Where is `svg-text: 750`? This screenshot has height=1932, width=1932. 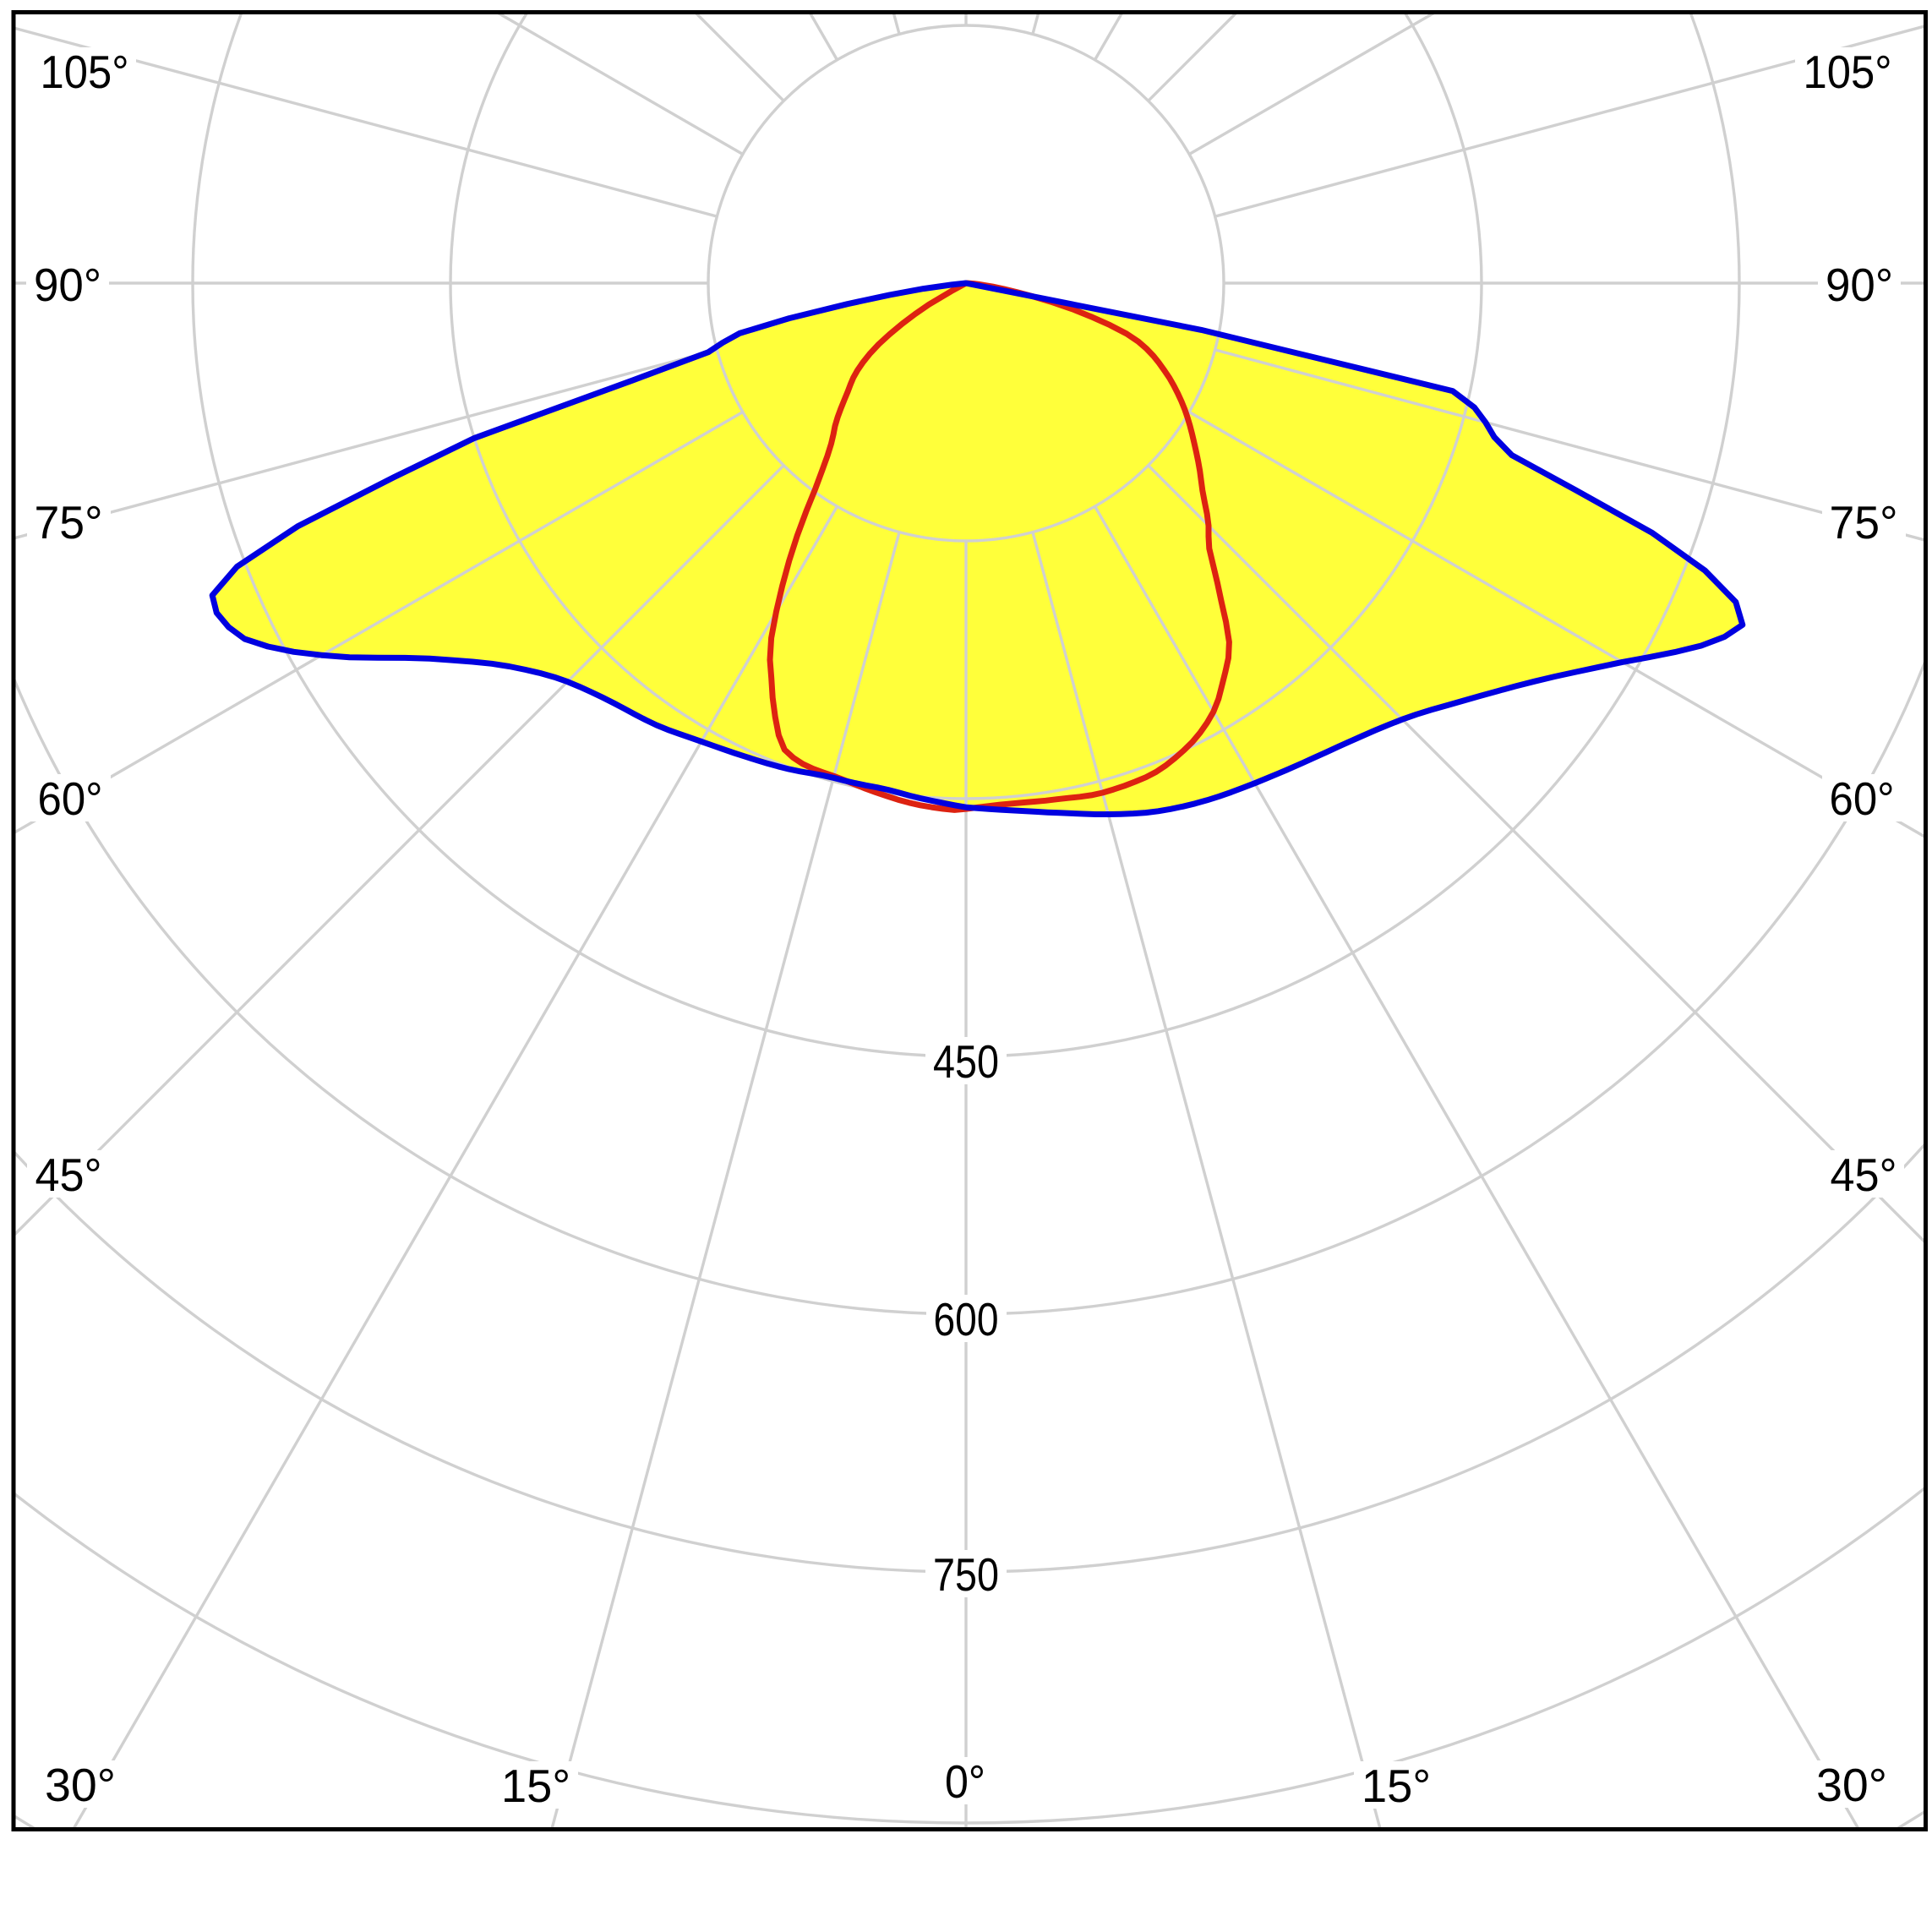
svg-text: 750 is located at coordinates (966, 1574).